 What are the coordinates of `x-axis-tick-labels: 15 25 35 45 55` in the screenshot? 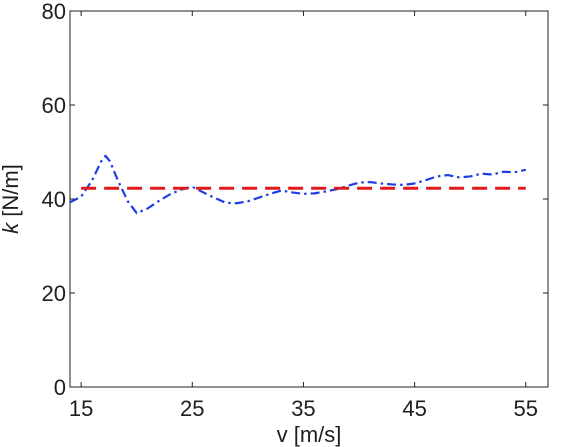 It's located at (303, 408).